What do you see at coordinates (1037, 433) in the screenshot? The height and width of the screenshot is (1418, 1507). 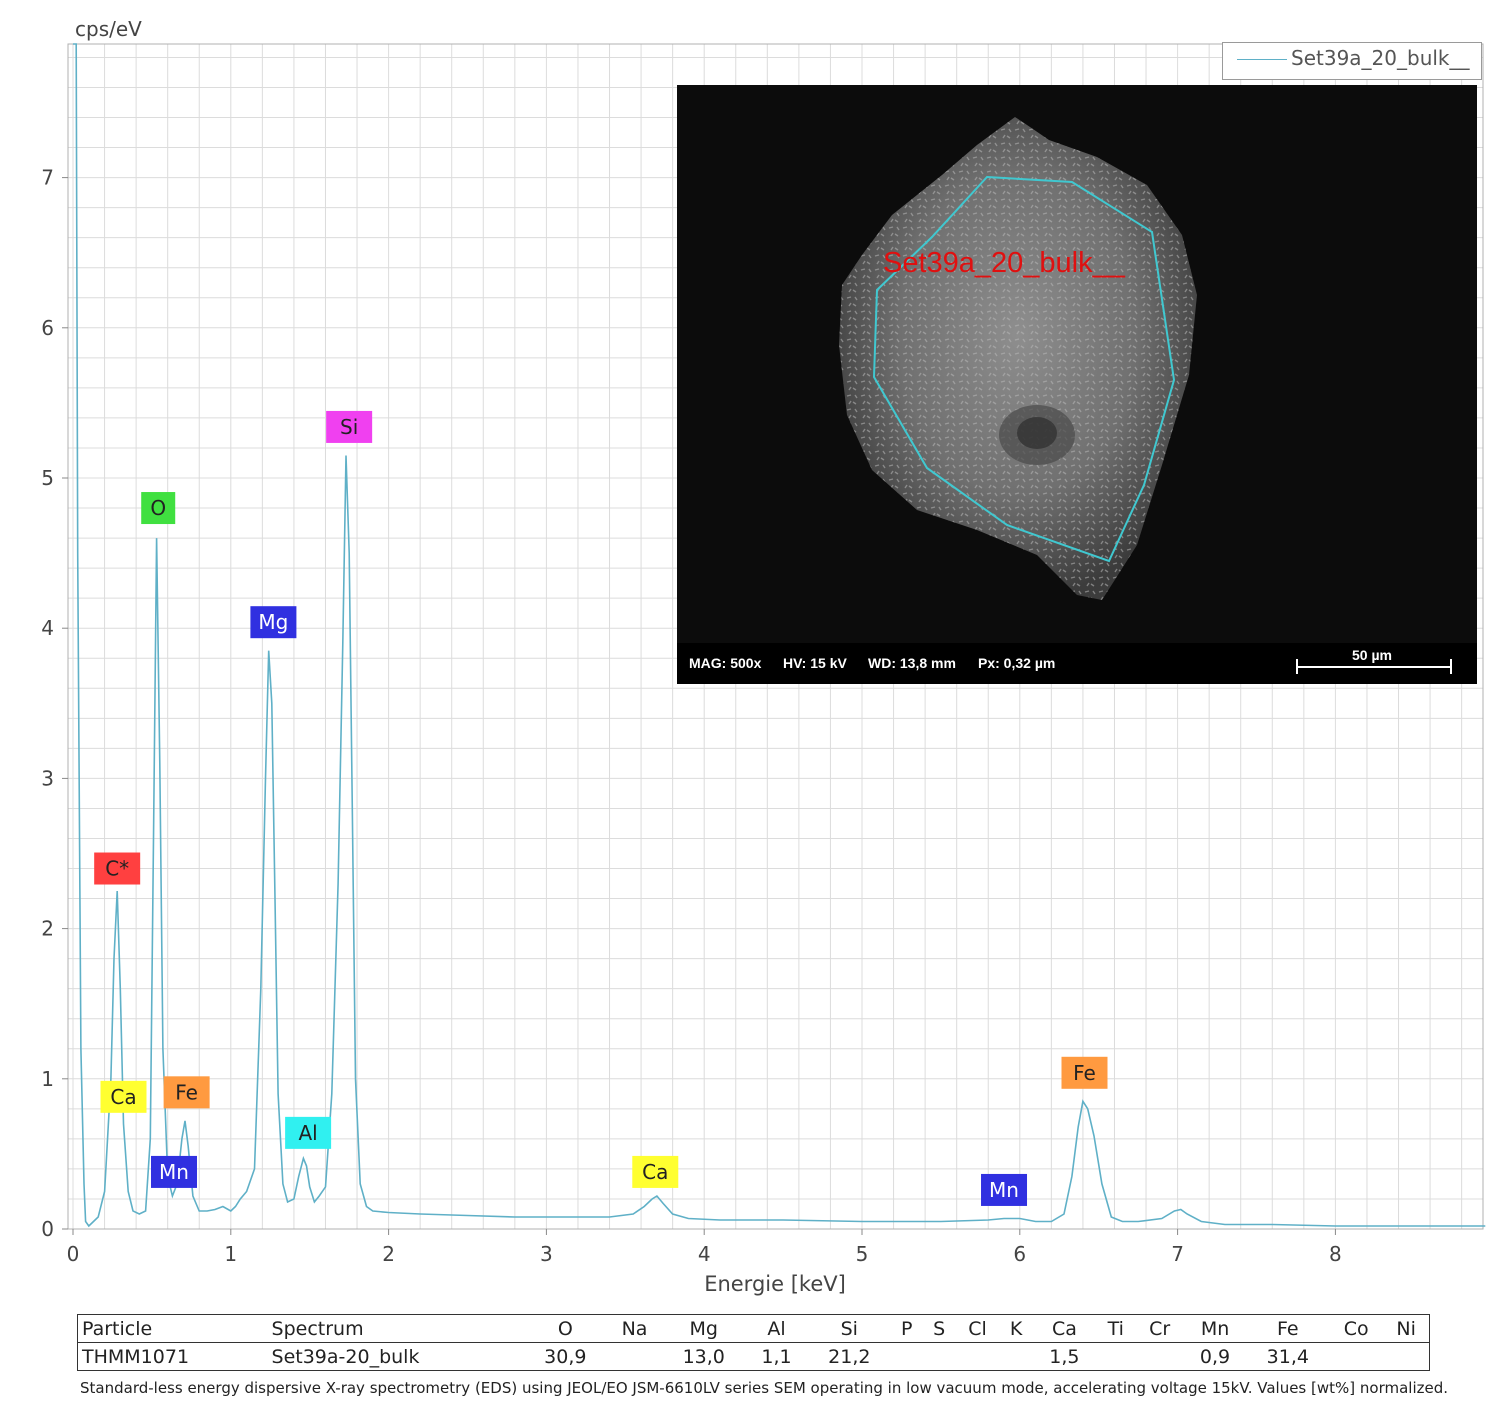 I see `particle-crater-core` at bounding box center [1037, 433].